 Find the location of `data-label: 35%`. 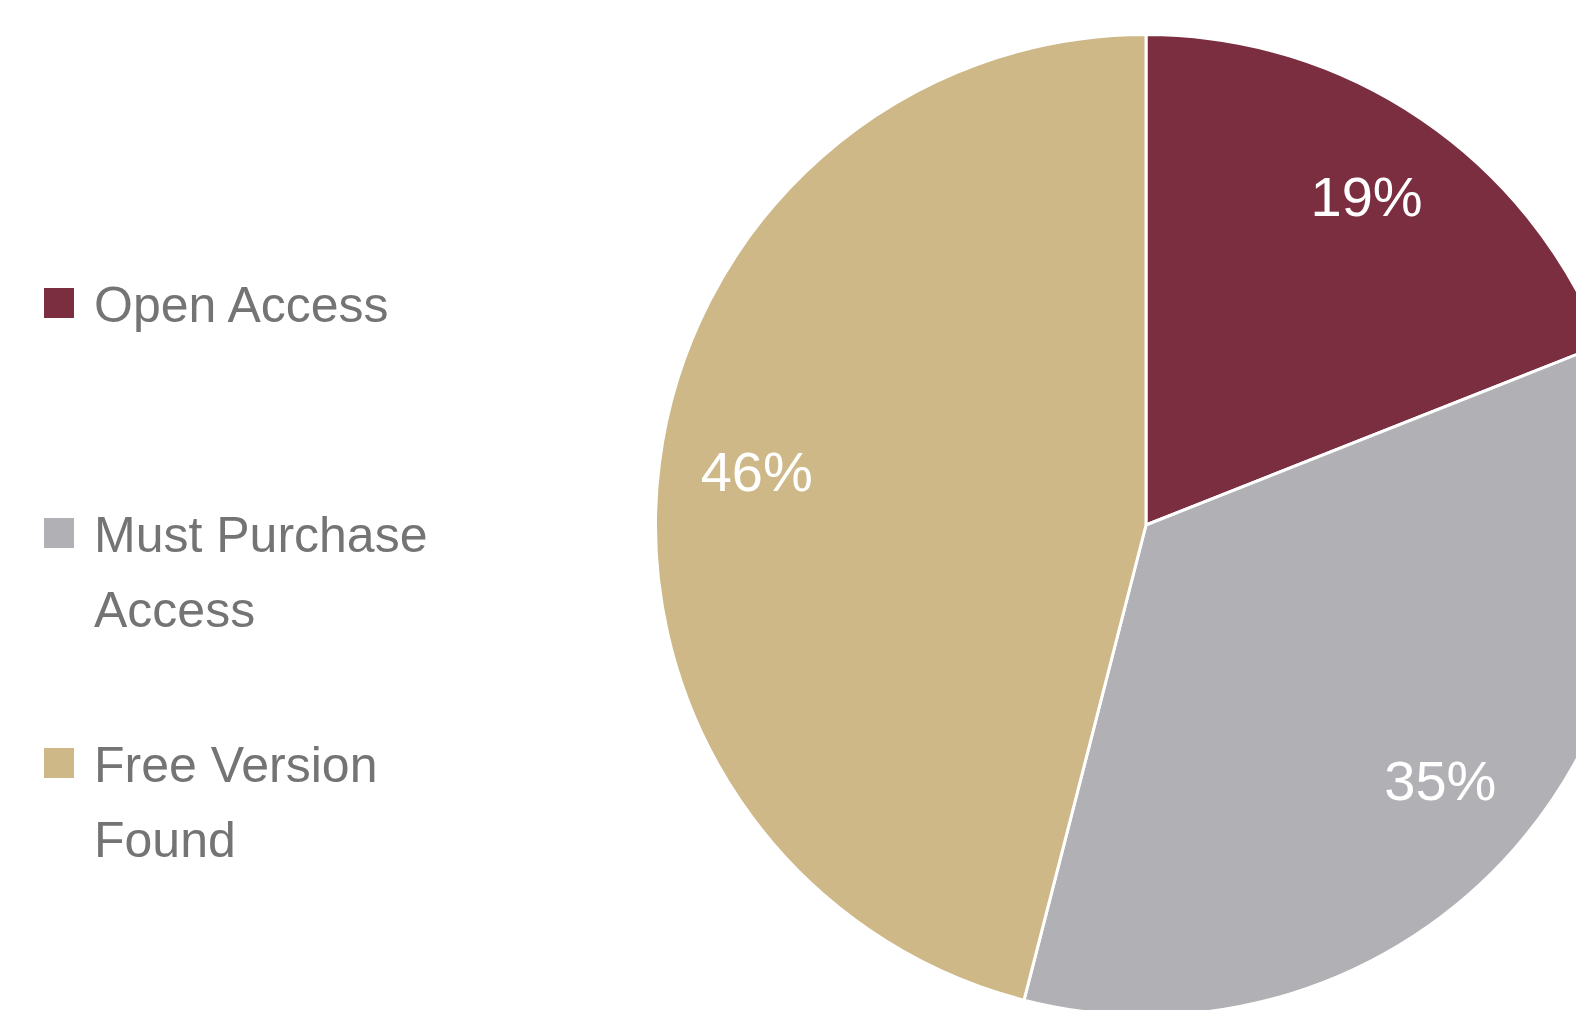

data-label: 35% is located at coordinates (1440, 780).